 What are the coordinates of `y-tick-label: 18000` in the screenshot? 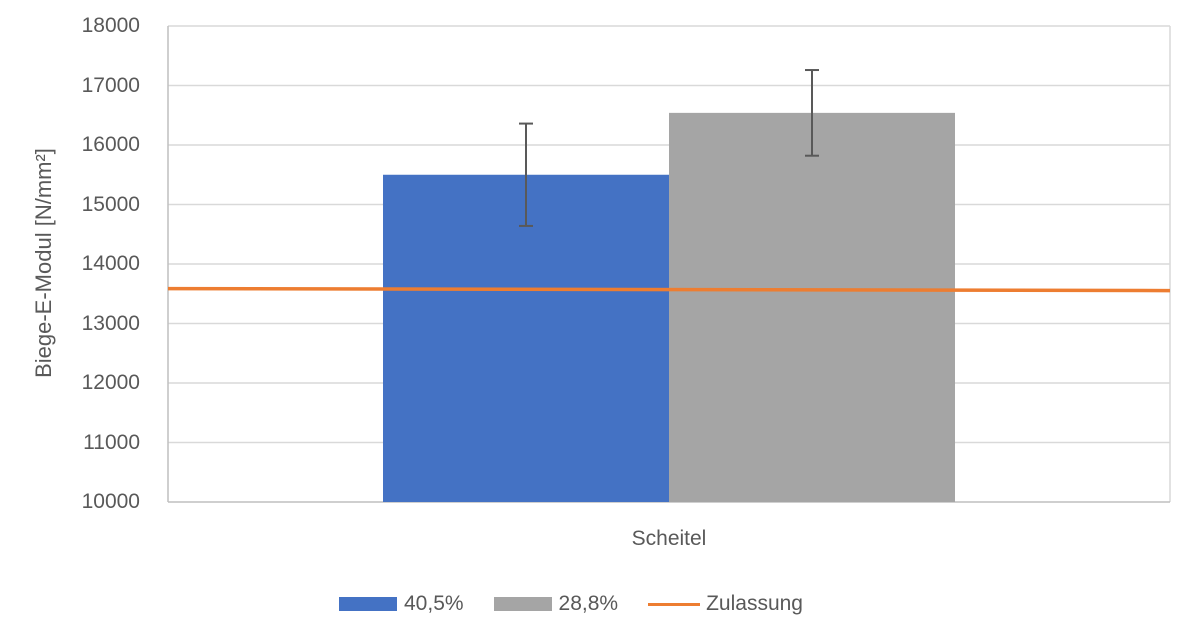 It's located at (110, 25).